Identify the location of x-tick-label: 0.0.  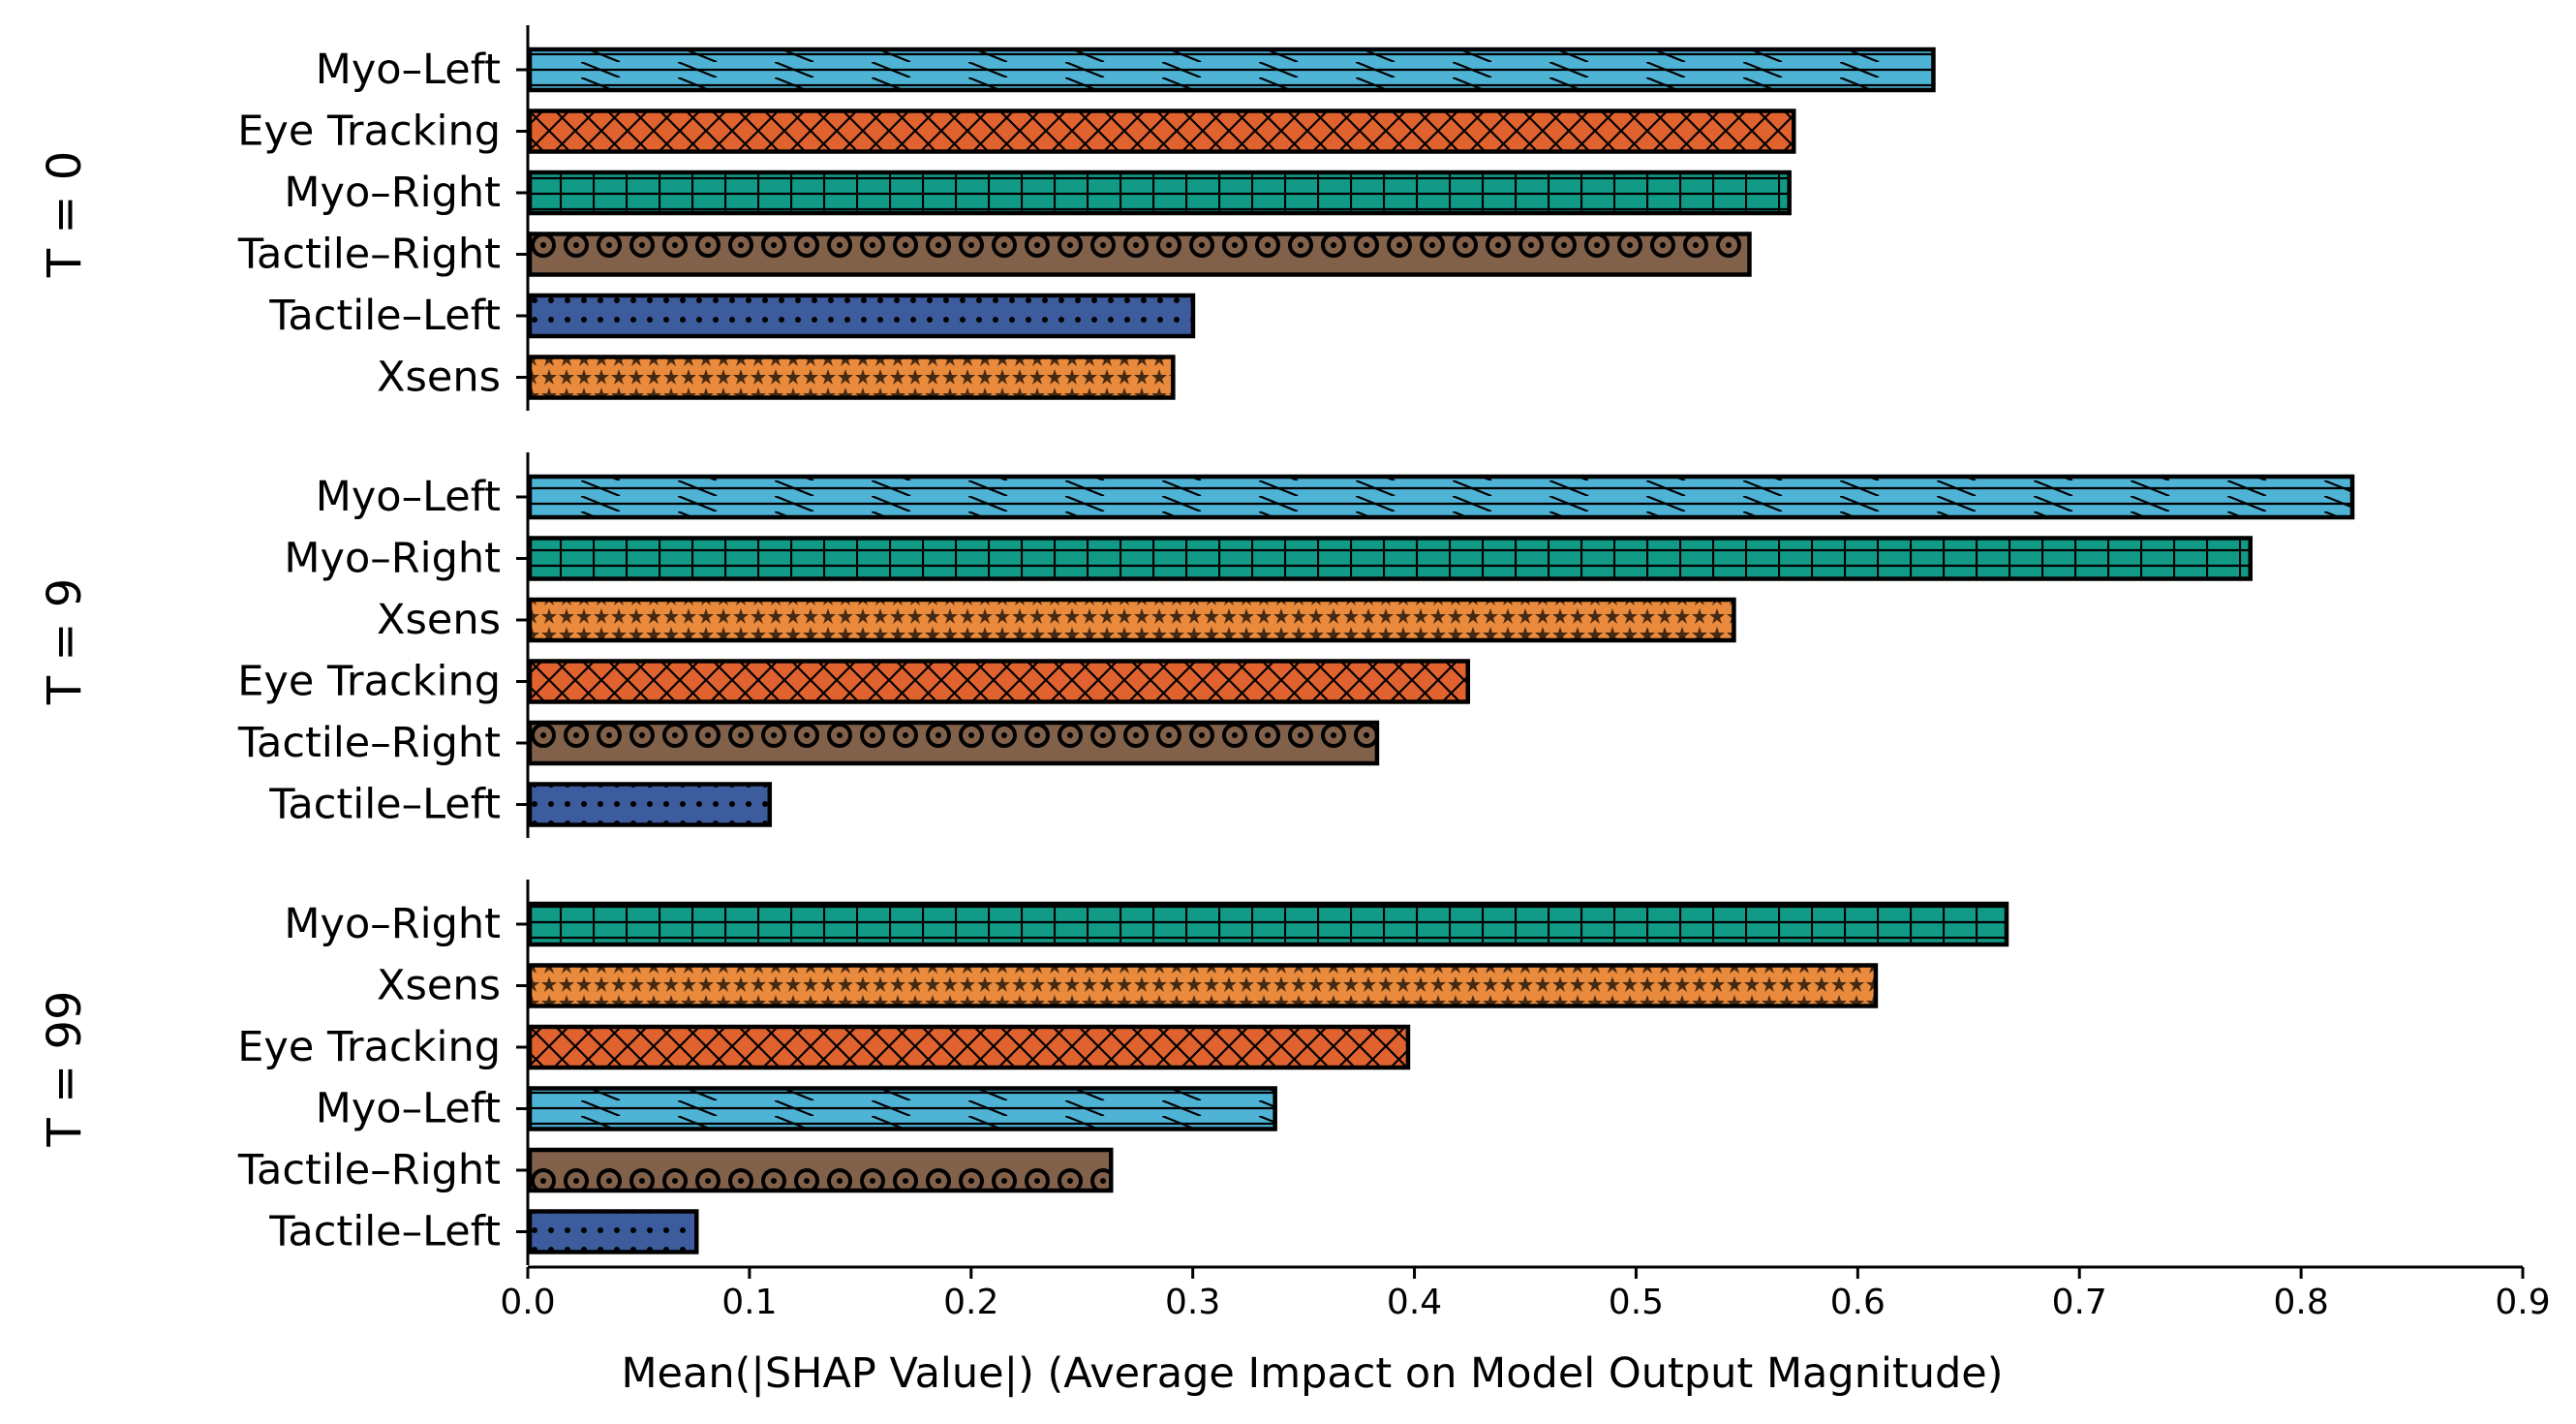
(527, 1302).